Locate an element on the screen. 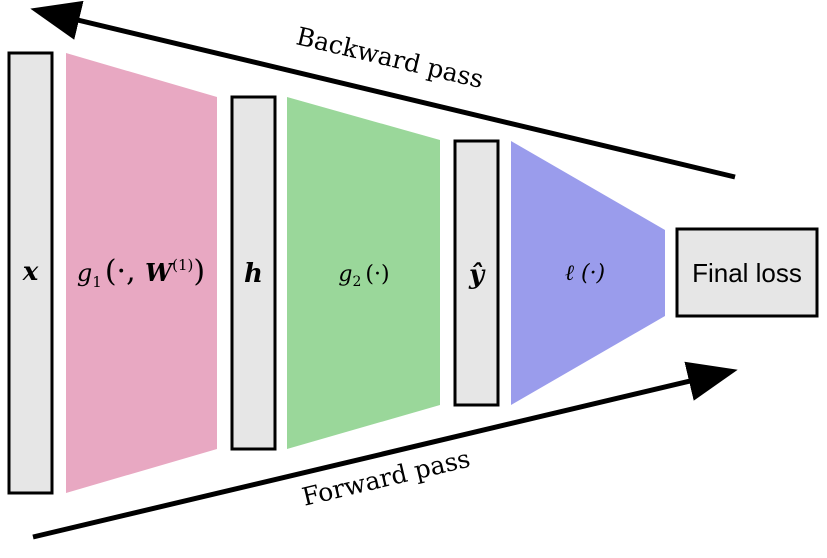 The height and width of the screenshot is (558, 827). prediction-yhat-box is located at coordinates (476, 273).